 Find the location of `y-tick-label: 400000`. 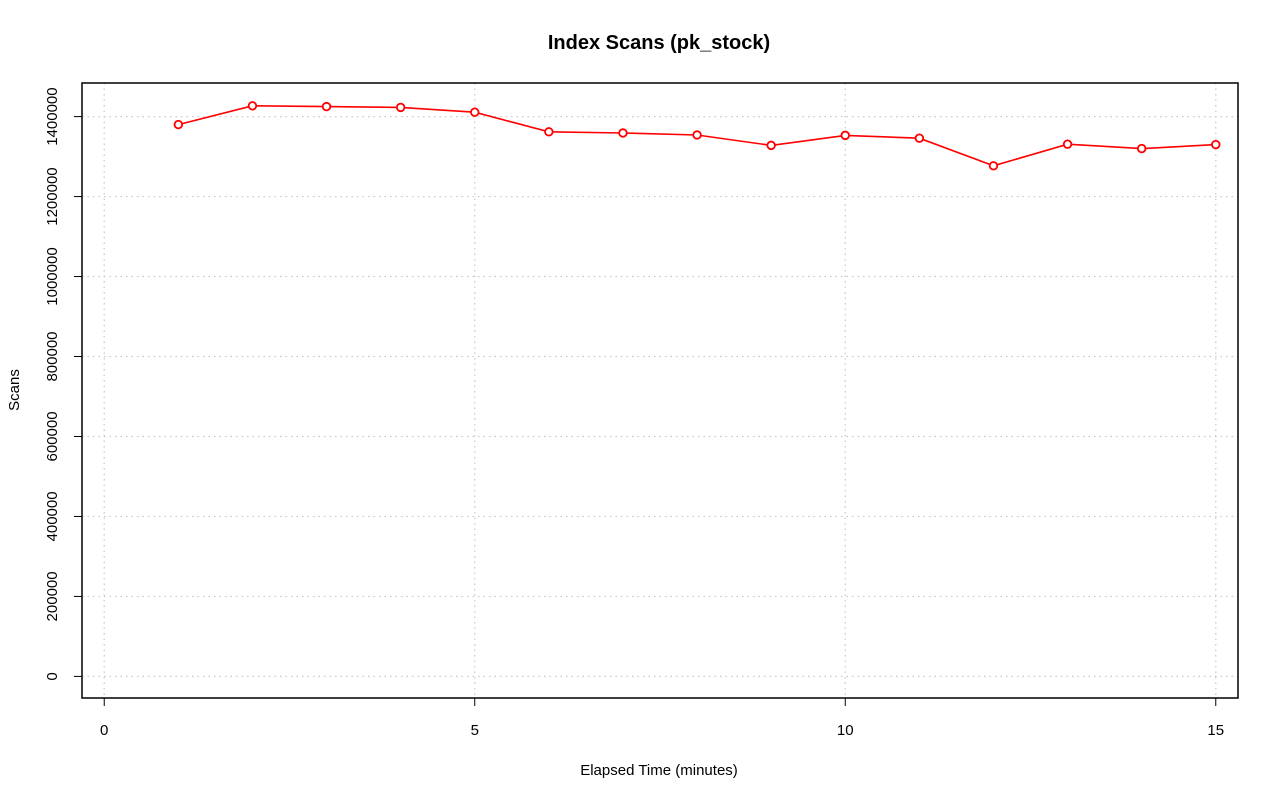

y-tick-label: 400000 is located at coordinates (52, 516).